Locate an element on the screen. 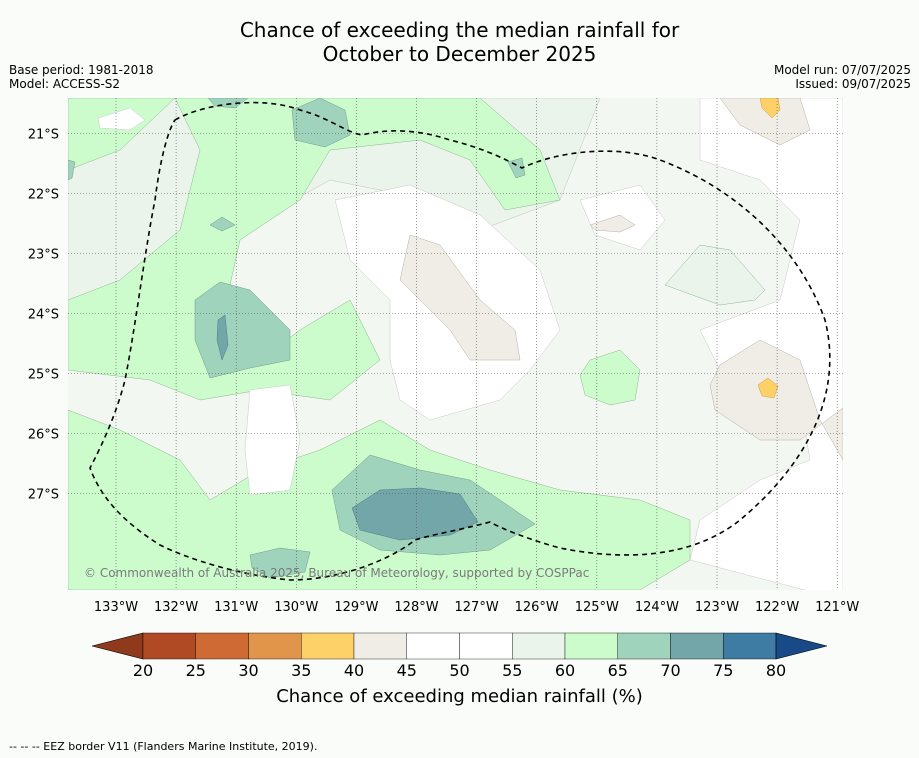 The image size is (919, 758). colorbar-tick-label: 50 is located at coordinates (459, 670).